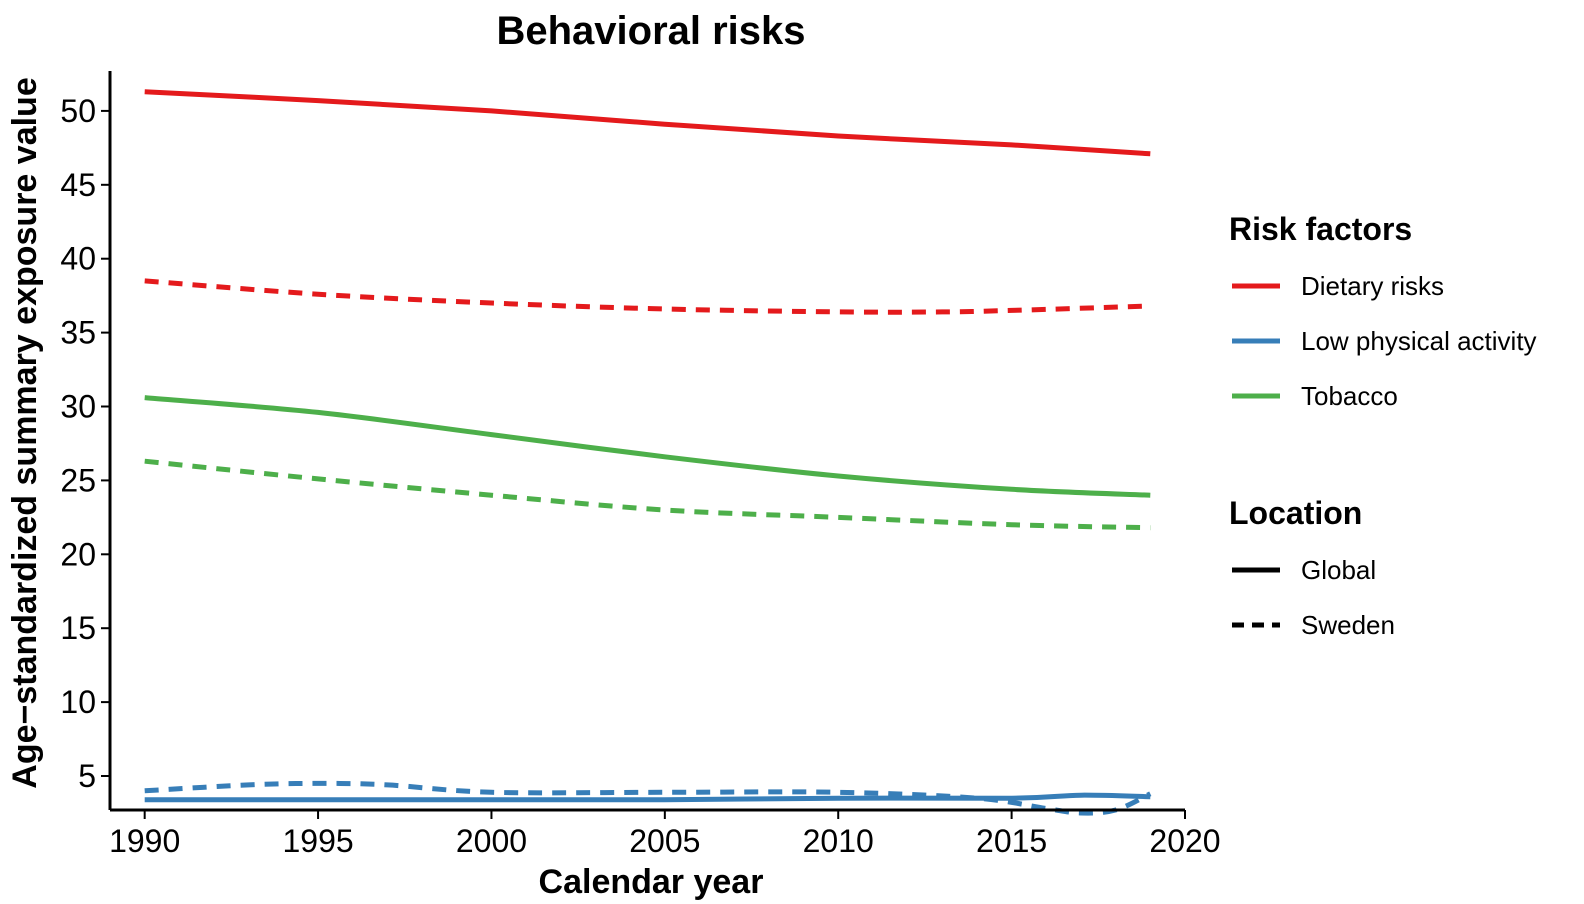  I want to click on y-tick-label: 25, so click(78, 480).